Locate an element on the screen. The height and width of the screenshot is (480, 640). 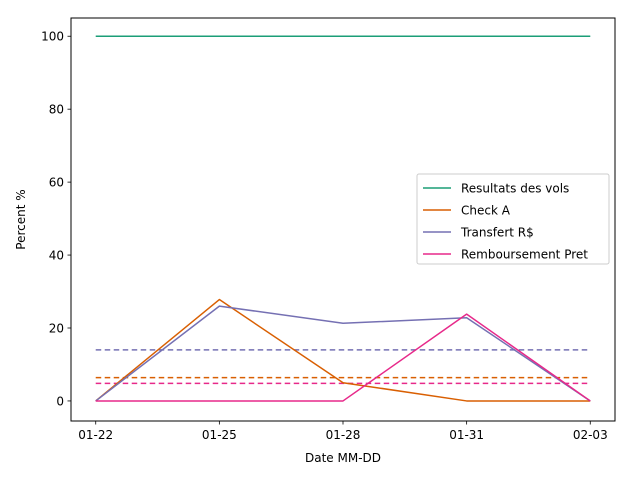
y-axis: 0 20 40 60 80 100 is located at coordinates (56, 219).